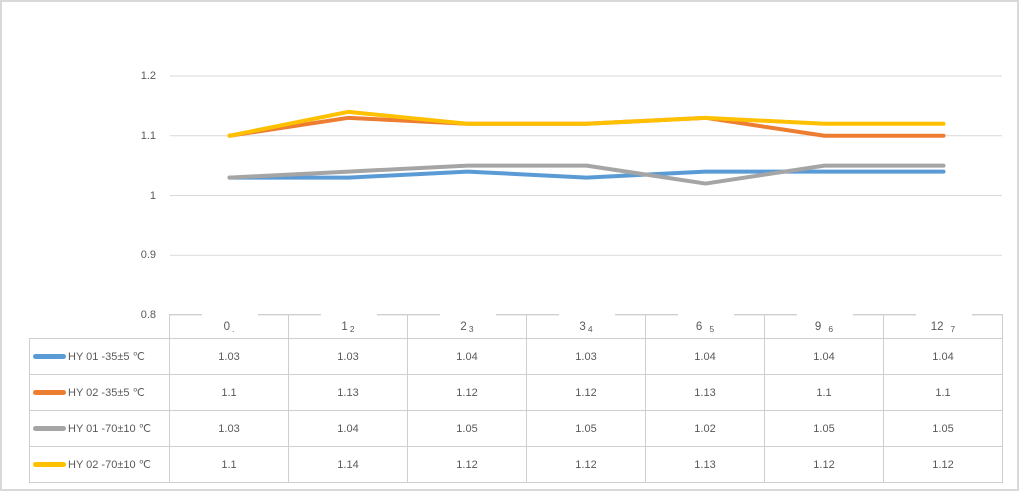  What do you see at coordinates (148, 255) in the screenshot?
I see `y-axis-tick-label: 0.9` at bounding box center [148, 255].